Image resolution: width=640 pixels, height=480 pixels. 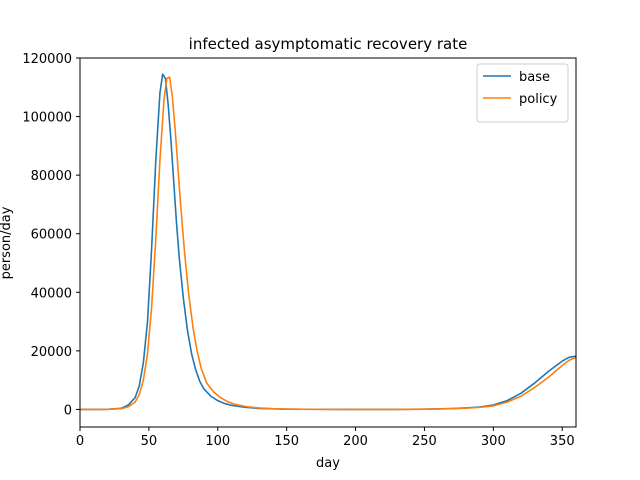 What do you see at coordinates (51, 293) in the screenshot?
I see `y-tick-label: 40000` at bounding box center [51, 293].